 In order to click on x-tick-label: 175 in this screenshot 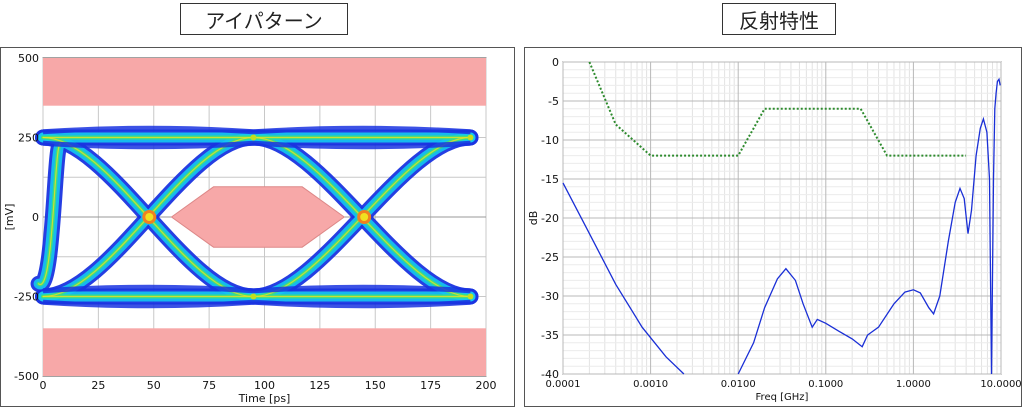, I will do `click(430, 385)`.